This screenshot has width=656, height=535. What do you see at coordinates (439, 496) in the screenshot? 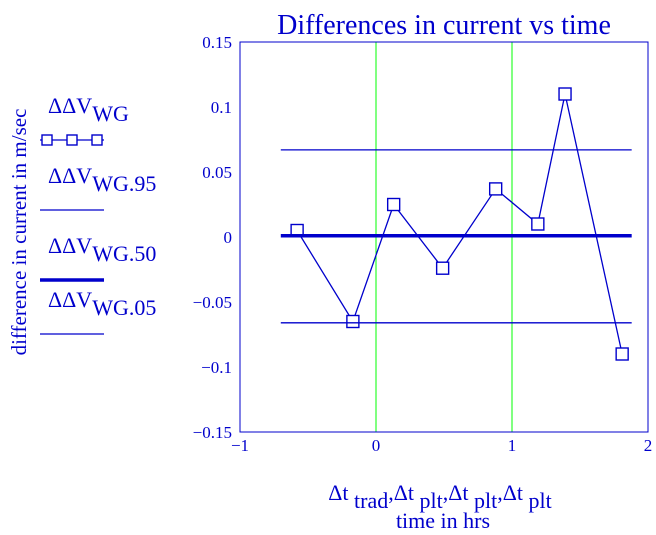
I see `x-axis-label: Δt trad,Δt plt,Δt plt,Δt plt` at bounding box center [439, 496].